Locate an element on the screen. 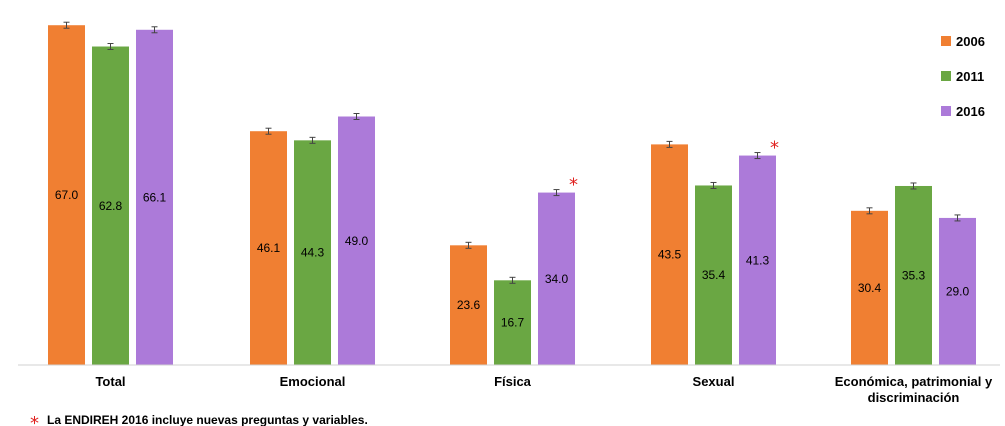 The width and height of the screenshot is (1005, 426). value-label-2011-1: 44.3 is located at coordinates (313, 253).